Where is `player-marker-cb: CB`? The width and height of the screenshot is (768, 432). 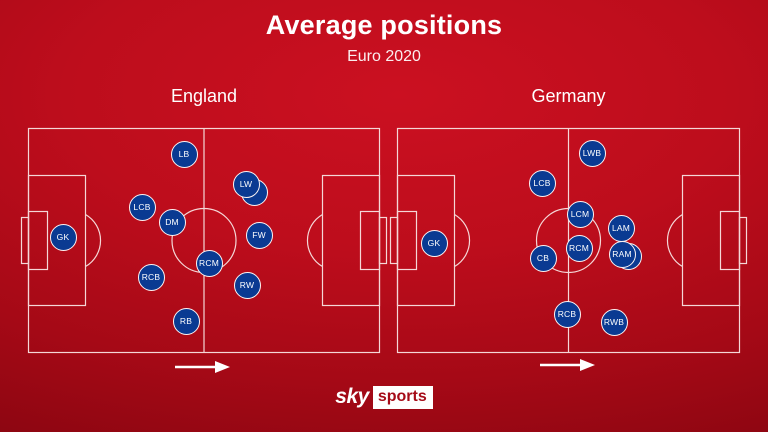
player-marker-cb: CB is located at coordinates (543, 258).